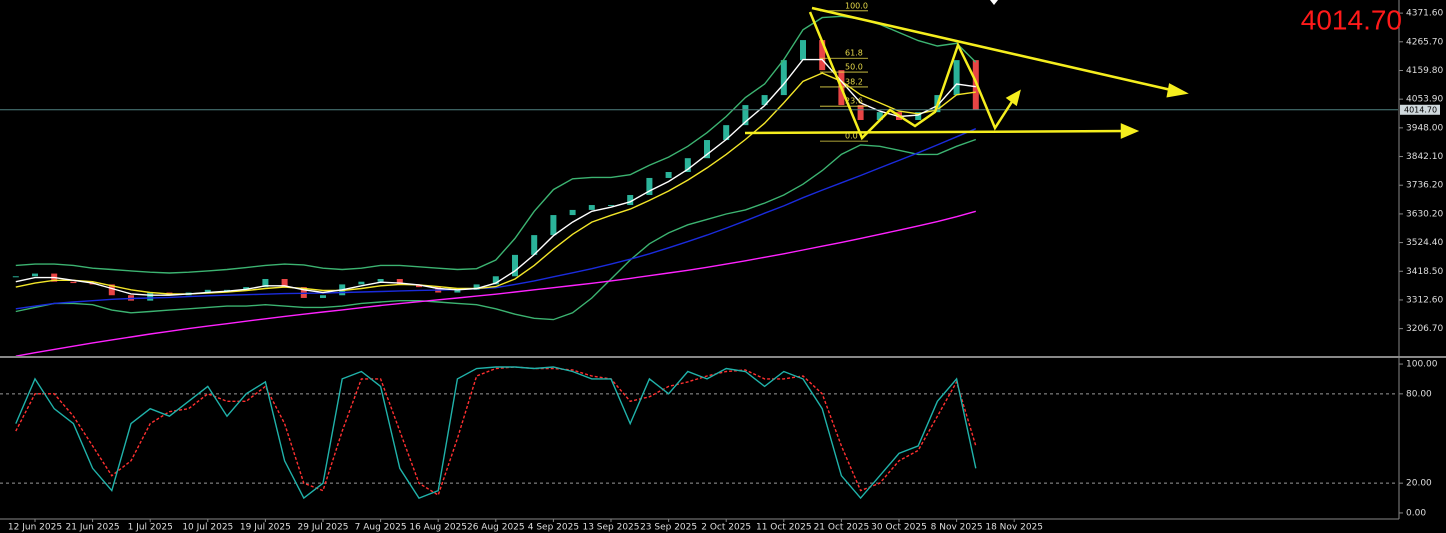 Image resolution: width=1446 pixels, height=533 pixels. What do you see at coordinates (1424, 186) in the screenshot?
I see `y-tick-label: 3736.20` at bounding box center [1424, 186].